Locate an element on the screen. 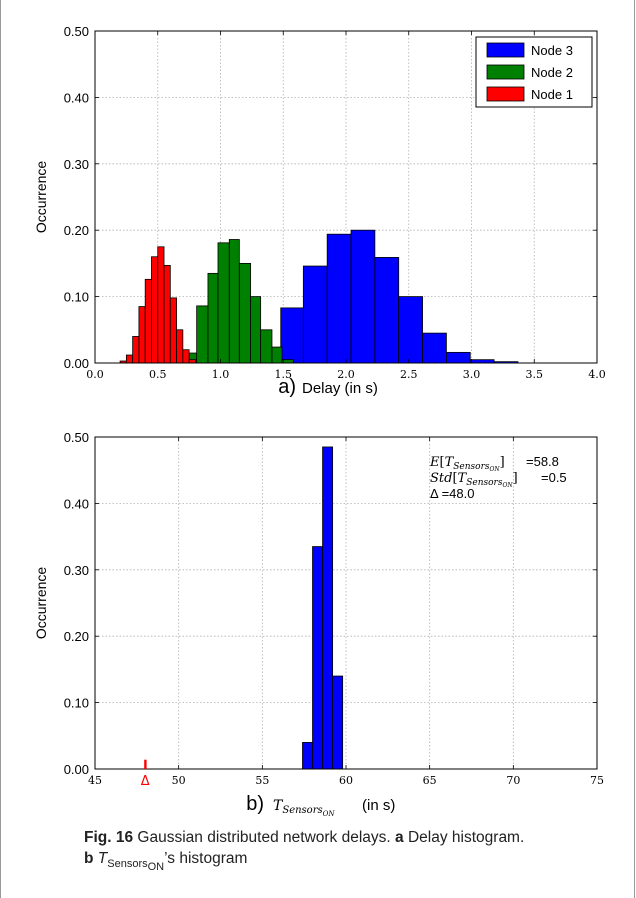 The height and width of the screenshot is (898, 636). caption-a-label: a is located at coordinates (399, 837).